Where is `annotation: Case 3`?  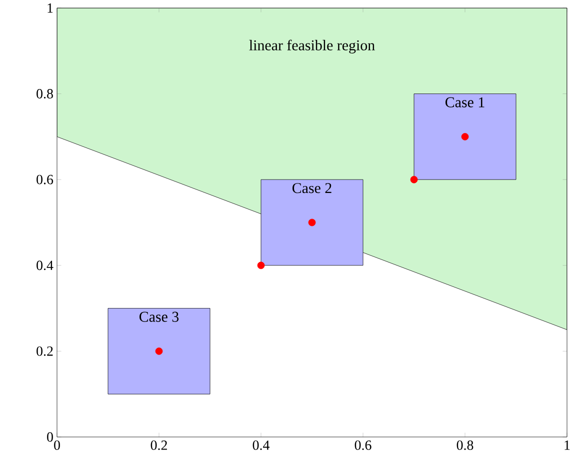
annotation: Case 3 is located at coordinates (159, 317).